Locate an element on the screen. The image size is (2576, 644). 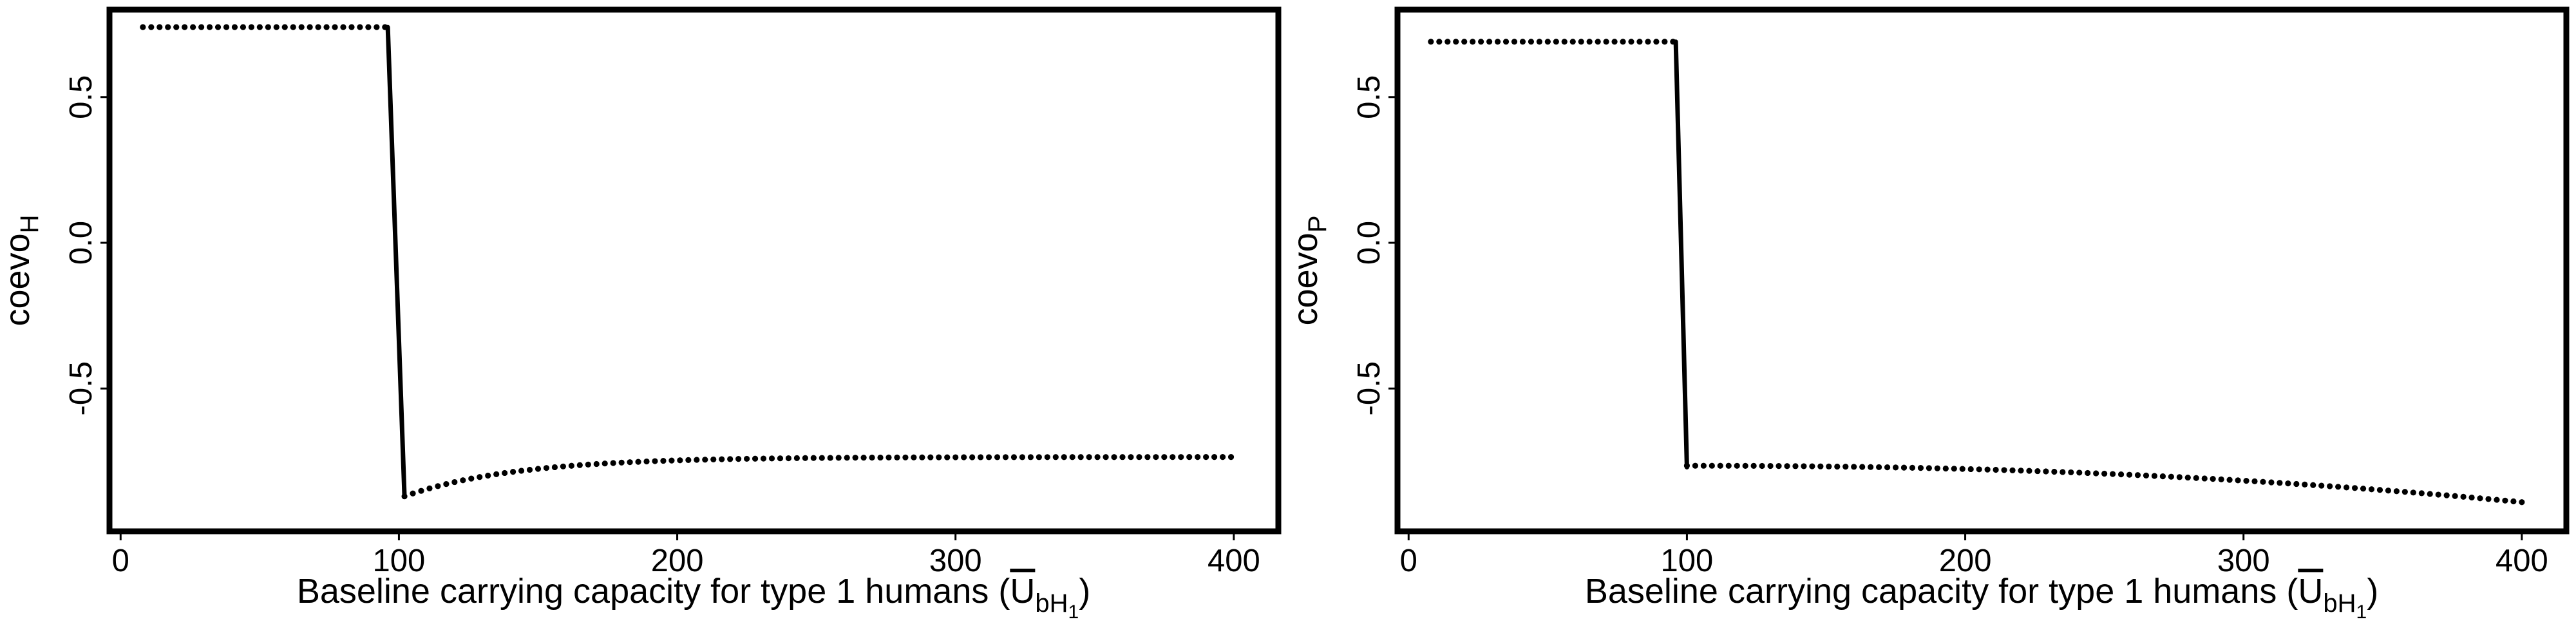
y-tick-label: 0.0 is located at coordinates (1370, 243).